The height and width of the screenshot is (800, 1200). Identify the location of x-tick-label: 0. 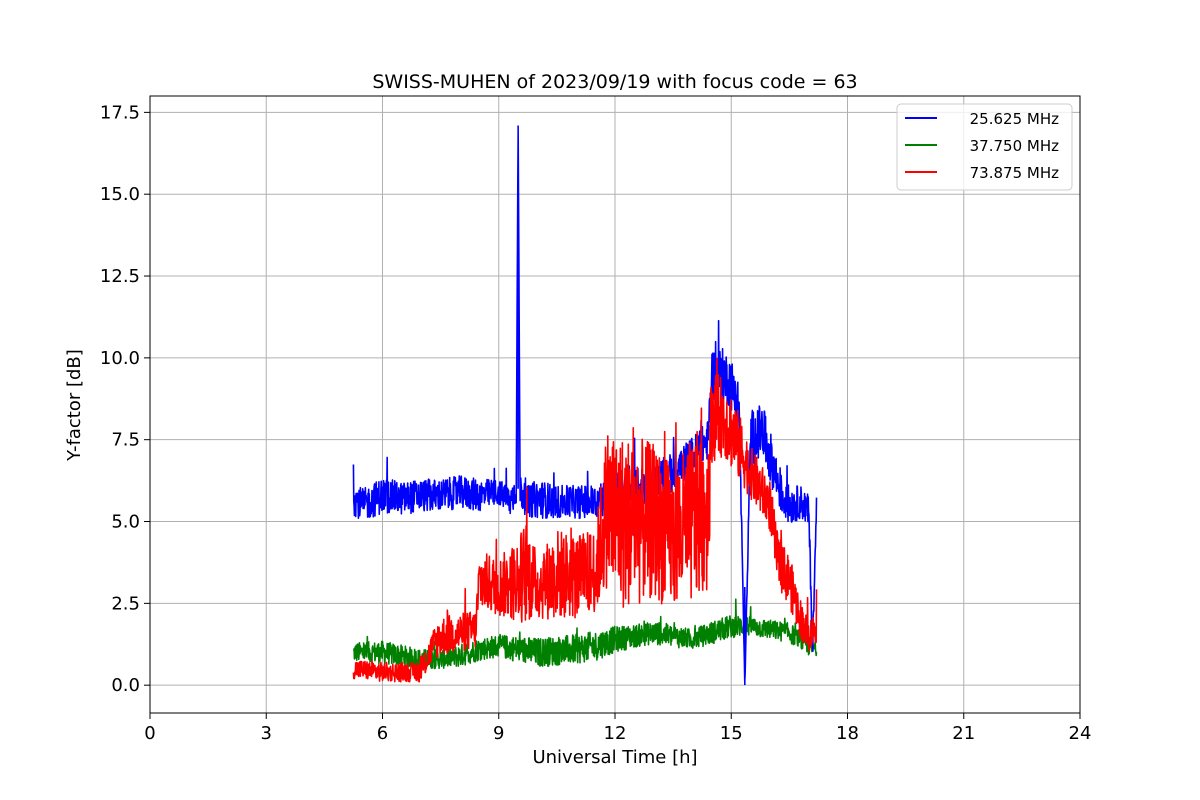
(149, 733).